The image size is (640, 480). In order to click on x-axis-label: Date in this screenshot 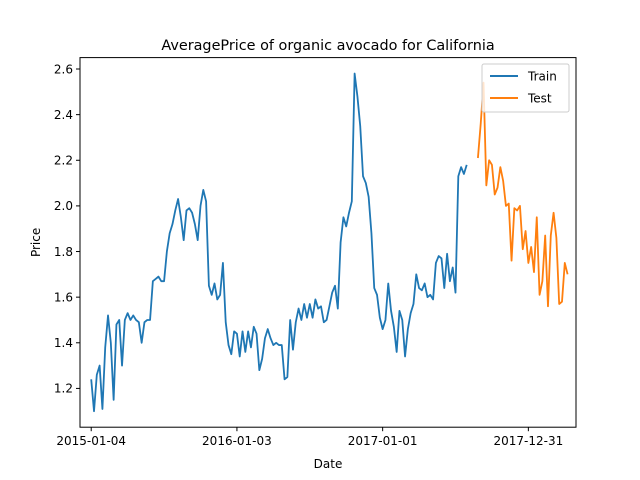, I will do `click(328, 464)`.